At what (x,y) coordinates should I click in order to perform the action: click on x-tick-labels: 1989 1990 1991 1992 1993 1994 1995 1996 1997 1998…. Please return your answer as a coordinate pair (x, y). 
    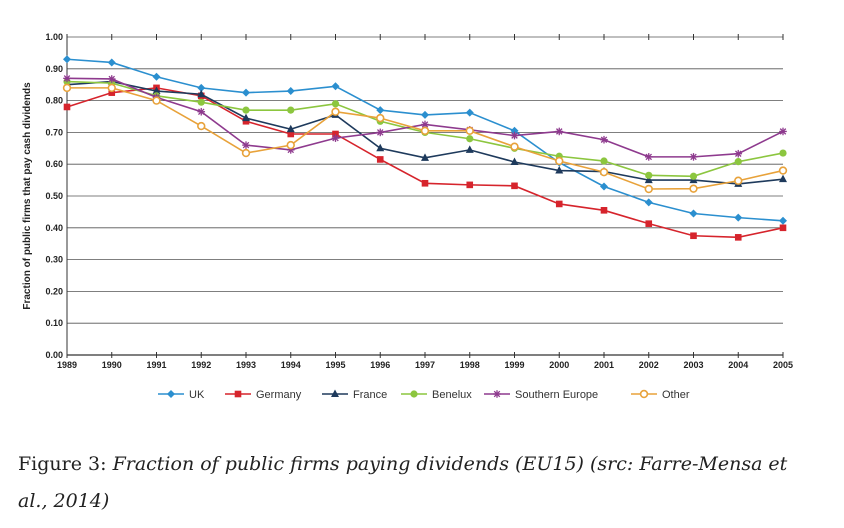
    Looking at the image, I should click on (425, 365).